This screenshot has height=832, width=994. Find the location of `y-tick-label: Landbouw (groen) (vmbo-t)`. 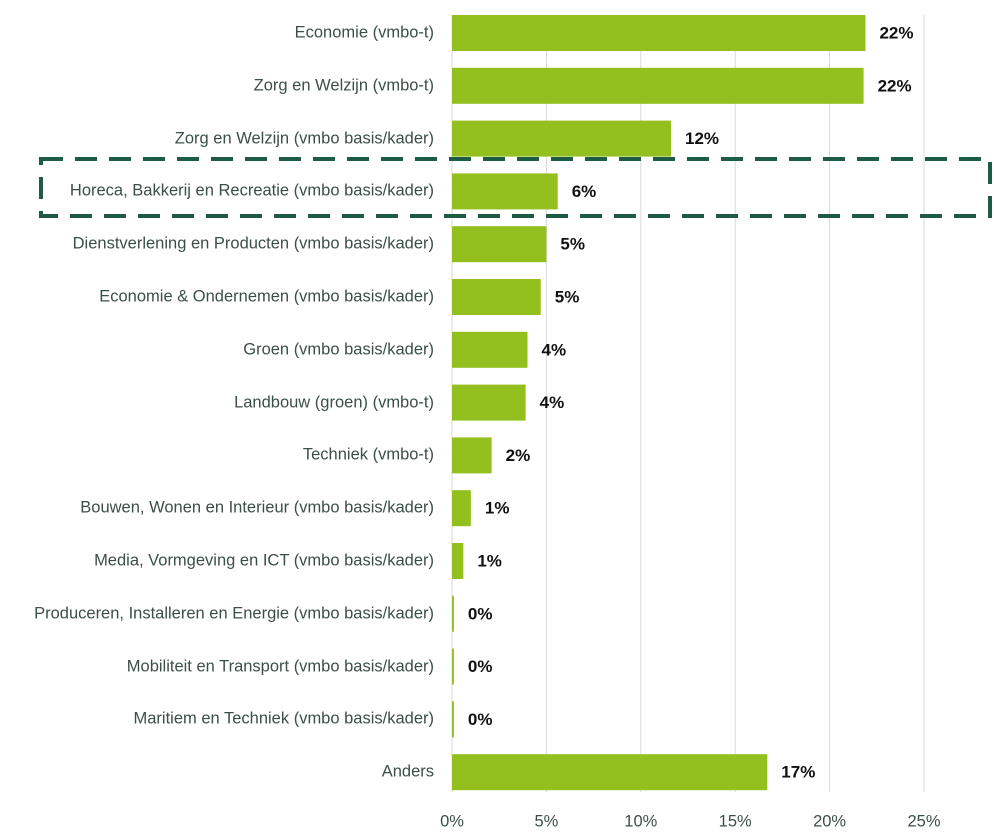

y-tick-label: Landbouw (groen) (vmbo-t) is located at coordinates (334, 402).